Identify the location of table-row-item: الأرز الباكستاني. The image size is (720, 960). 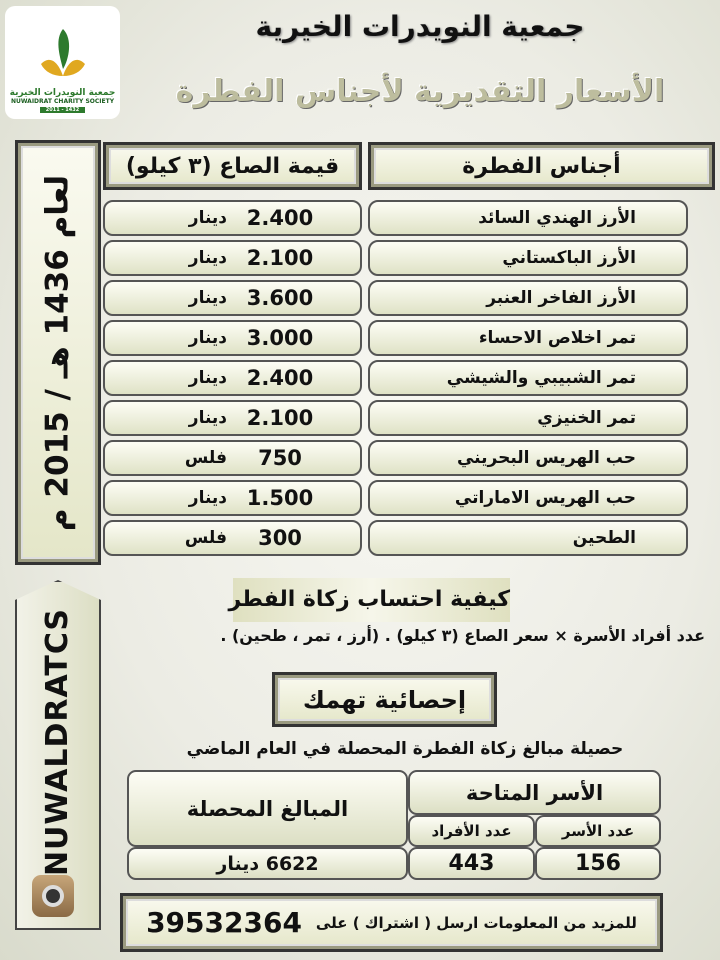
(528, 258).